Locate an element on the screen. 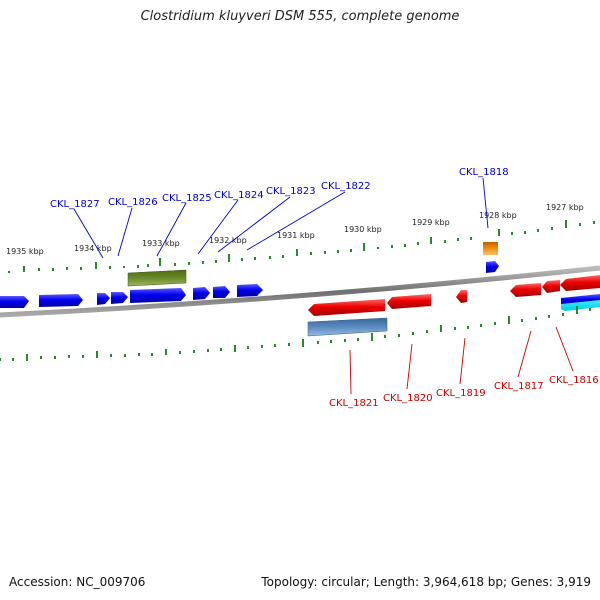 This screenshot has height=600, width=600. reverse-leader-lines is located at coordinates (461, 360).